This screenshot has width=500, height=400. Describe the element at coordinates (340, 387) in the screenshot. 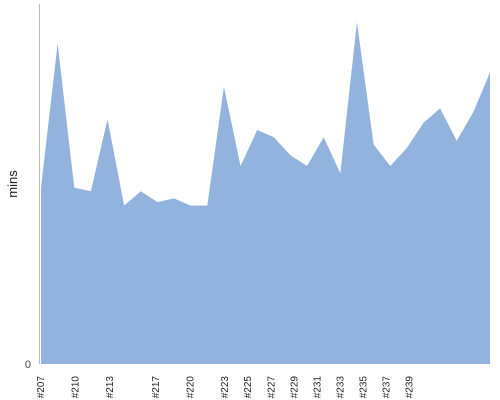

I see `x-tick-label: #233` at that location.